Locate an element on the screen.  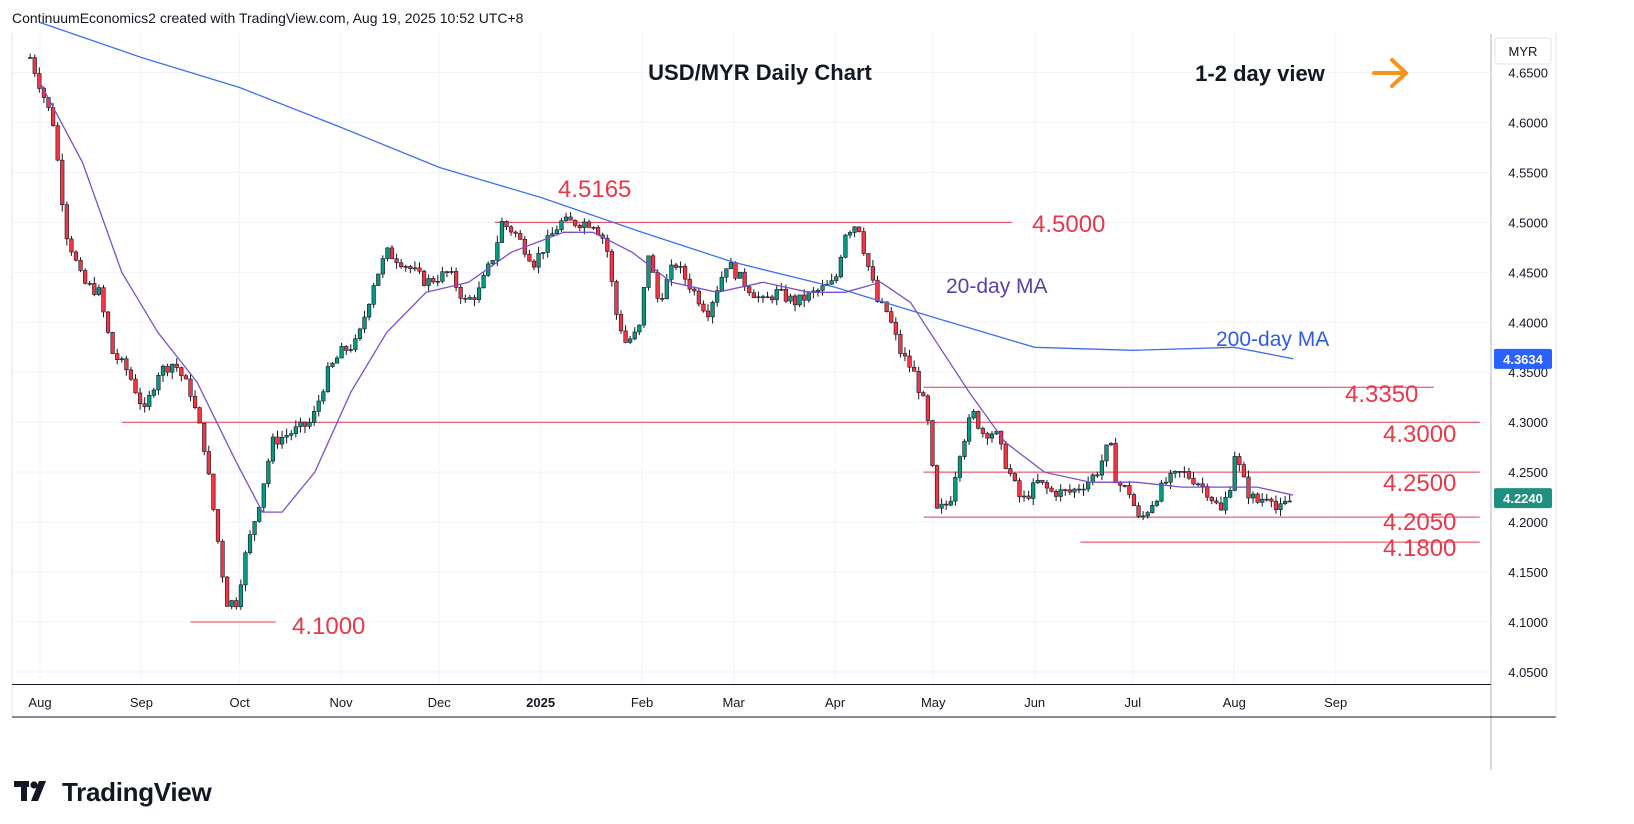
x-tick-label: Aug is located at coordinates (1234, 702).